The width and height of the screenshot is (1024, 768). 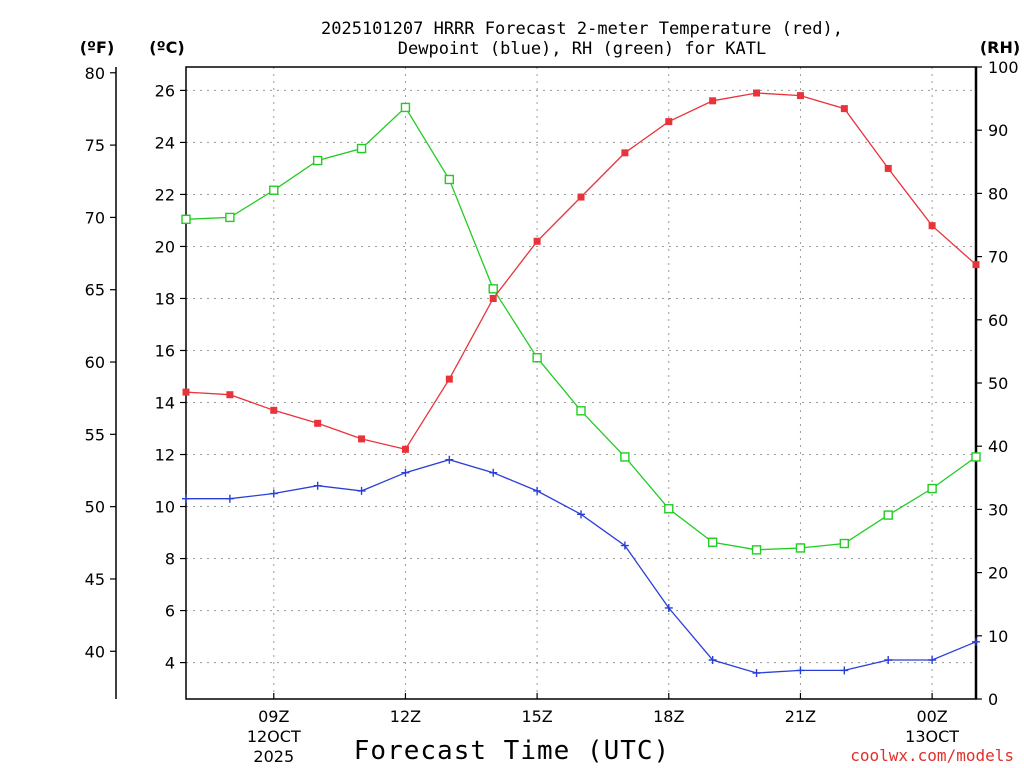 I want to click on celsius-tick-label: 26, so click(x=165, y=90).